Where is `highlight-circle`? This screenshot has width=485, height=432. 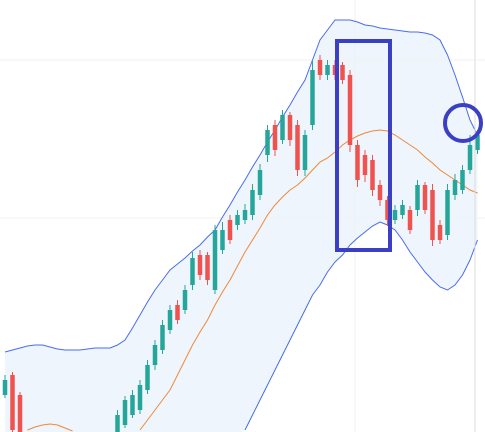 highlight-circle is located at coordinates (463, 123).